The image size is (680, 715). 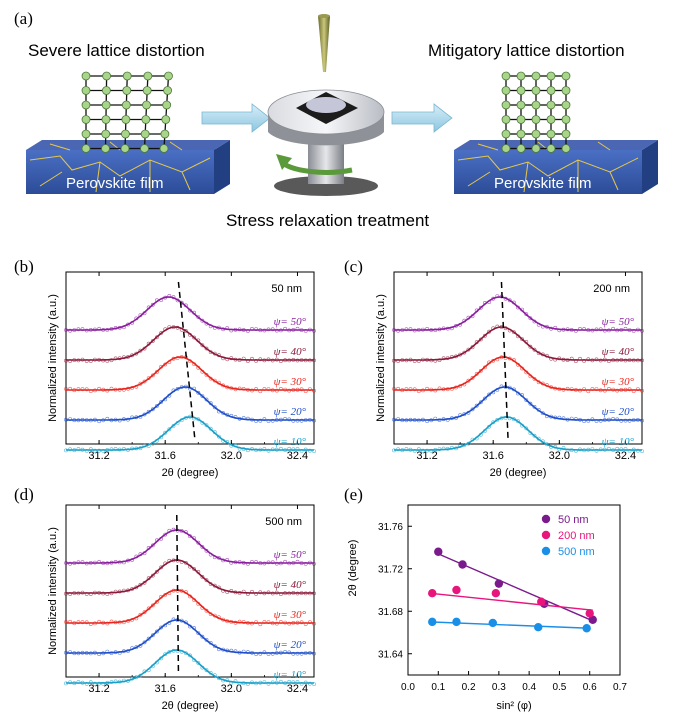 What do you see at coordinates (620, 687) in the screenshot?
I see `x-tick-label: 0.7` at bounding box center [620, 687].